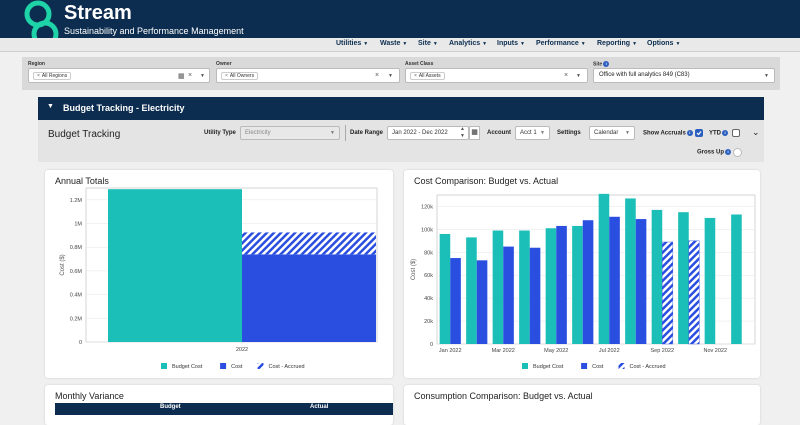 The width and height of the screenshot is (800, 425). I want to click on region-chip: × All Regions, so click(52, 76).